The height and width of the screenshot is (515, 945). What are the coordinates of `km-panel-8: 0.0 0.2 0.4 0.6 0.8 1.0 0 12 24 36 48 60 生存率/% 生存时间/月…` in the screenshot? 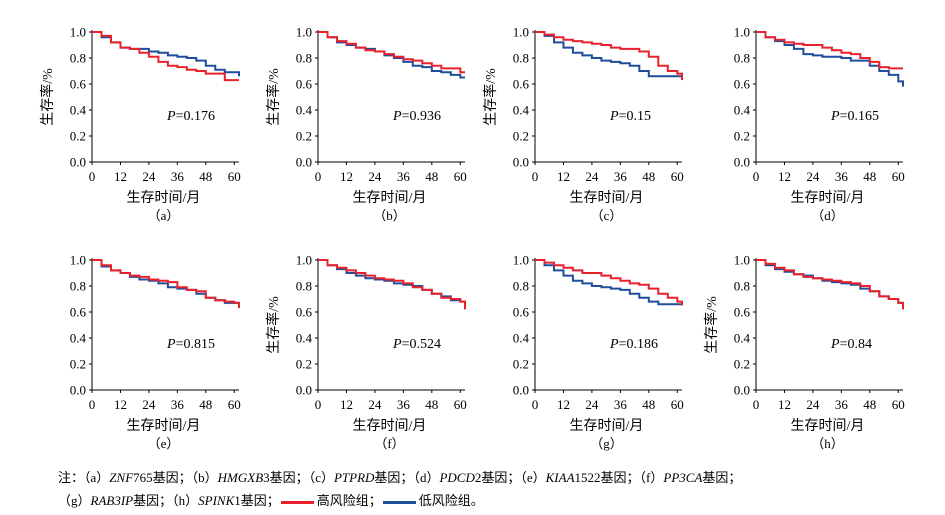 It's located at (804, 352).